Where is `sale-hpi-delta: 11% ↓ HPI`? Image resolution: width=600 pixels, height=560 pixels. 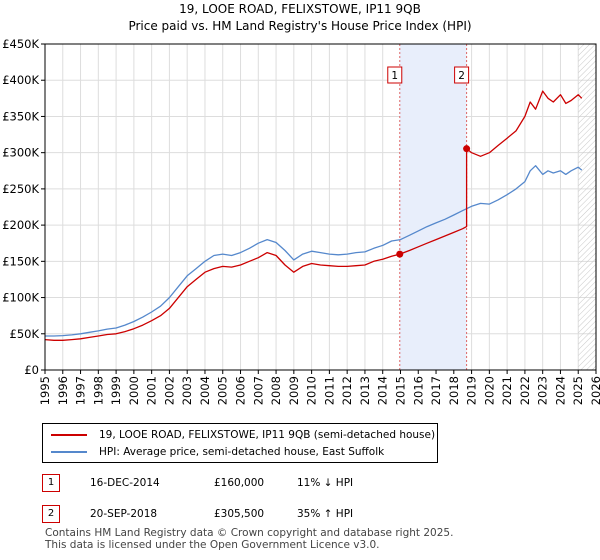
sale-hpi-delta: 11% ↓ HPI is located at coordinates (325, 483).